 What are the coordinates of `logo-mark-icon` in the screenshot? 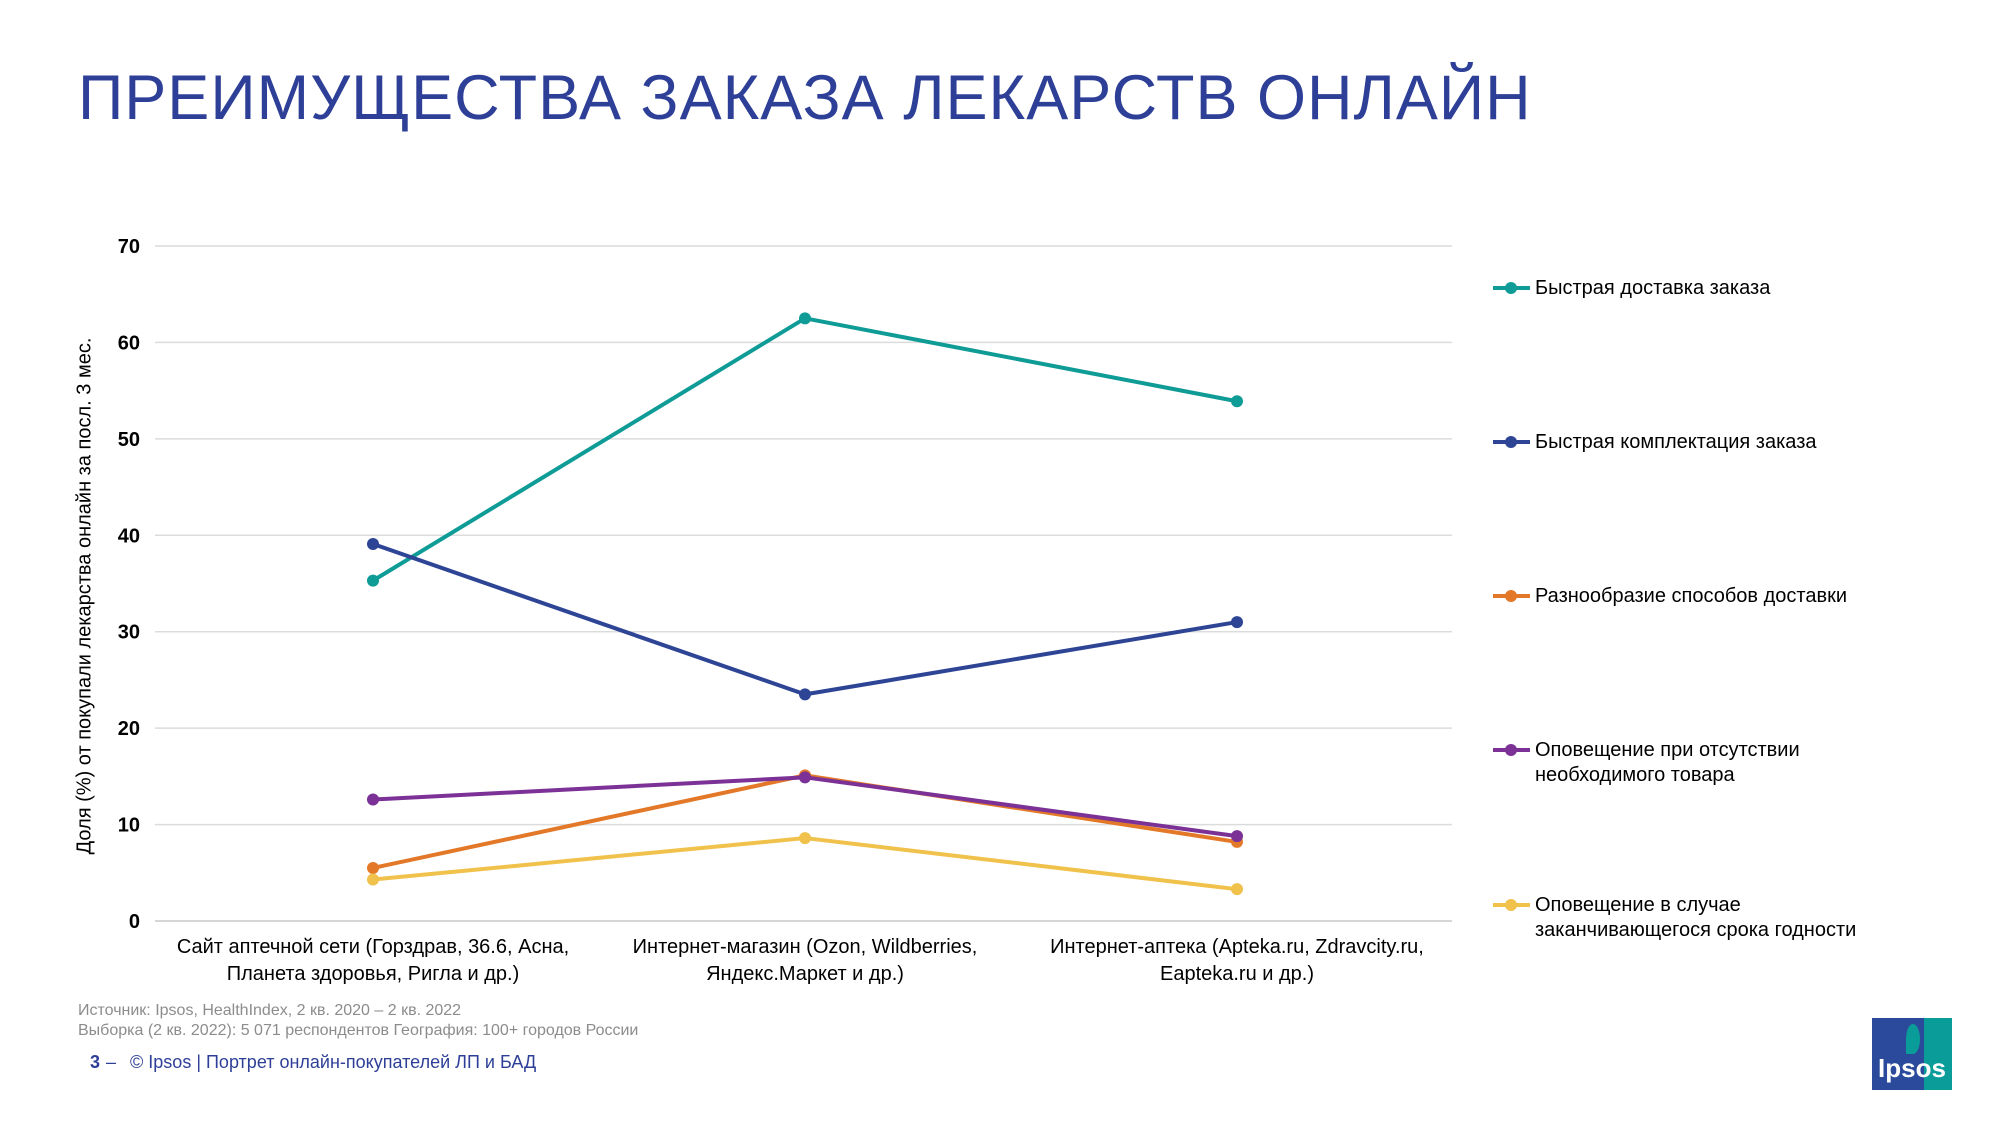 It's located at (1913, 1039).